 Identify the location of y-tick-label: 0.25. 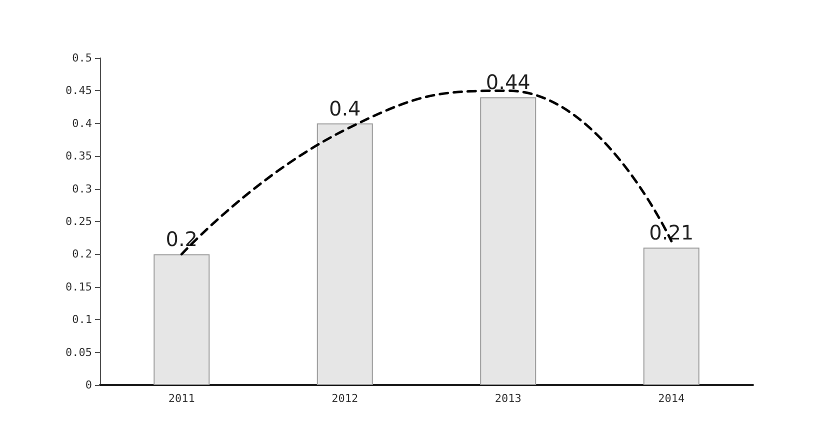
(79, 221).